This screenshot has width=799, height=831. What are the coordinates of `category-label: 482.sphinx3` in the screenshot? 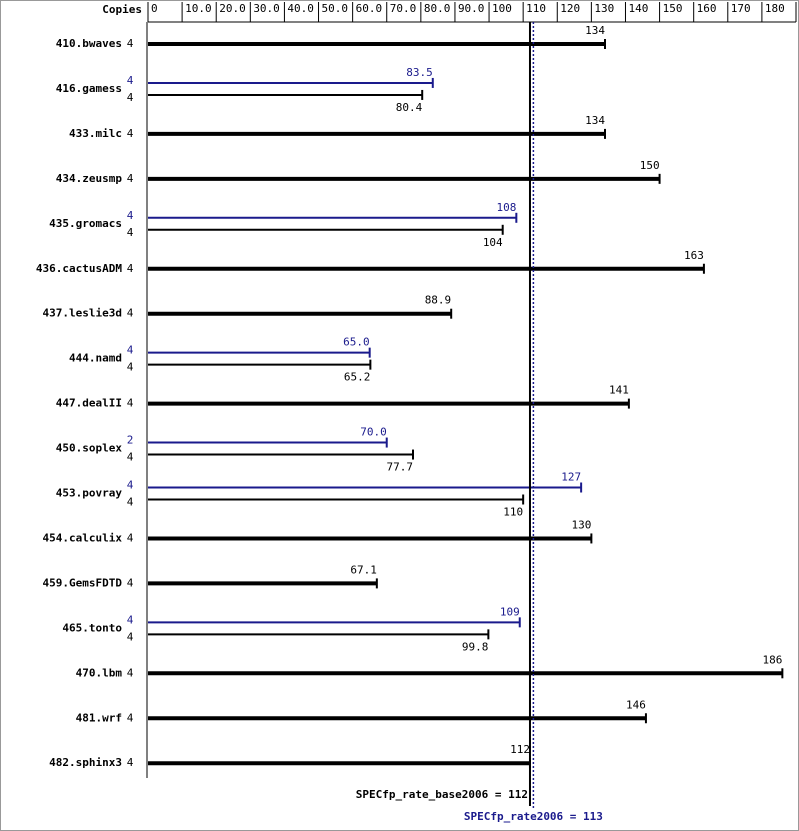 It's located at (85, 762).